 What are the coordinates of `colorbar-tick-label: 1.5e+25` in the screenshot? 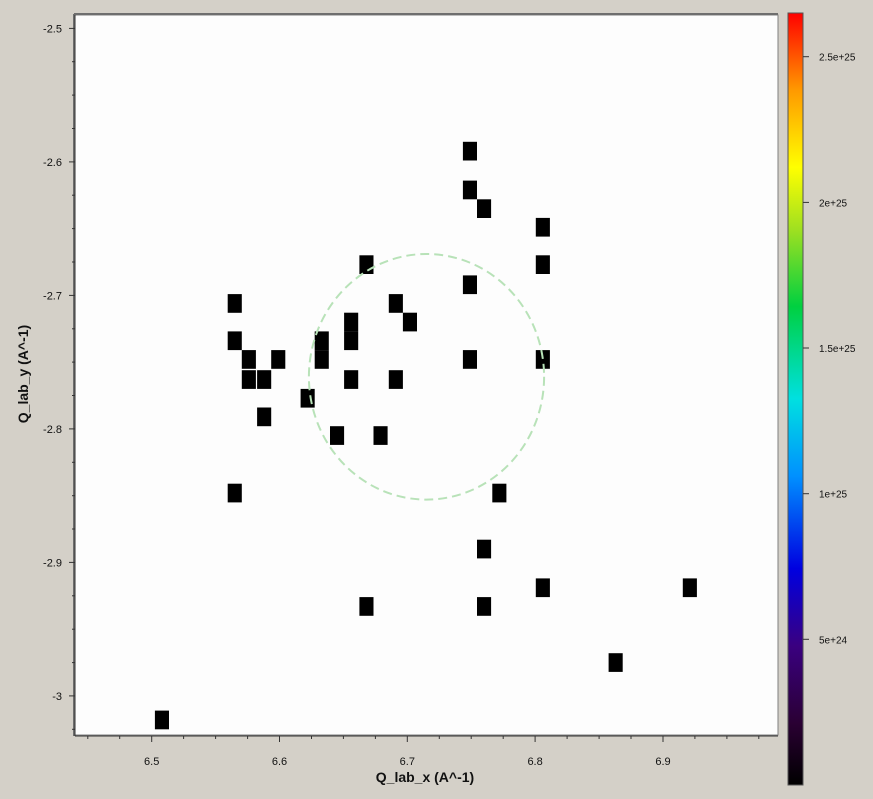 It's located at (837, 349).